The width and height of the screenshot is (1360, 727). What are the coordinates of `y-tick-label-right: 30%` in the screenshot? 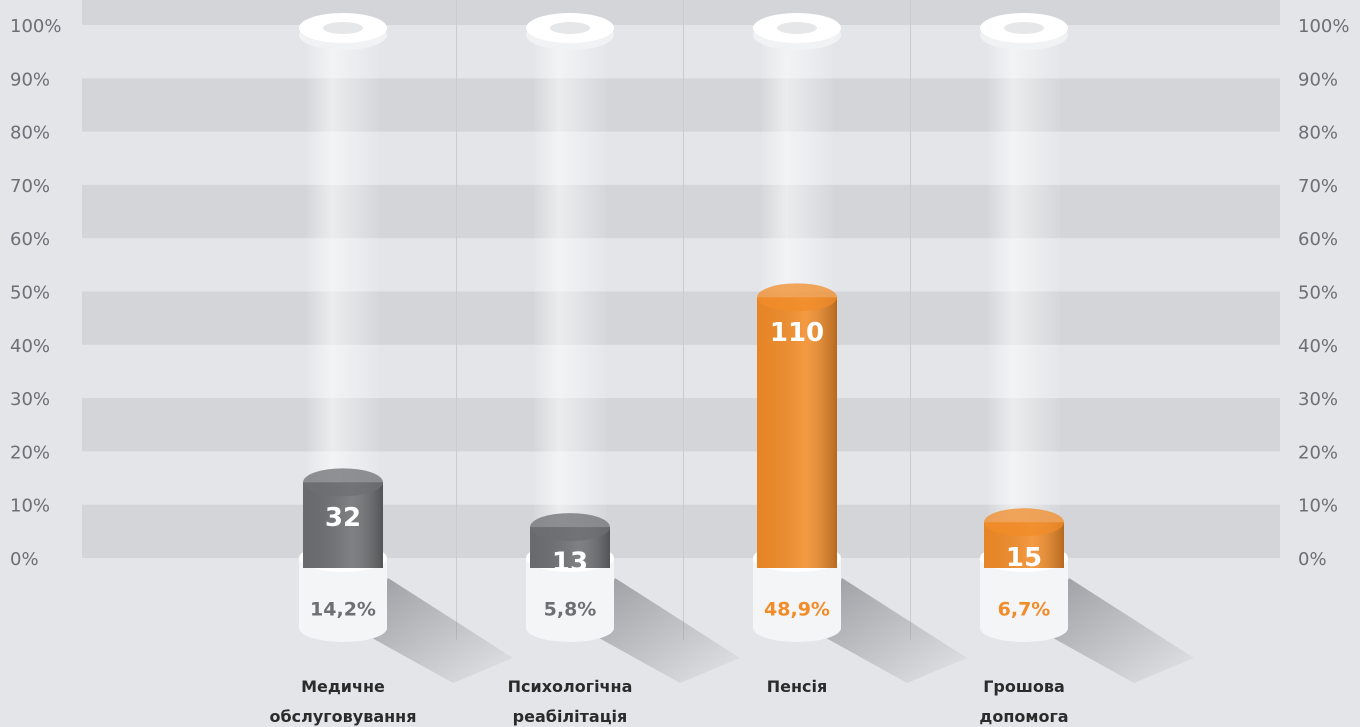 It's located at (1318, 399).